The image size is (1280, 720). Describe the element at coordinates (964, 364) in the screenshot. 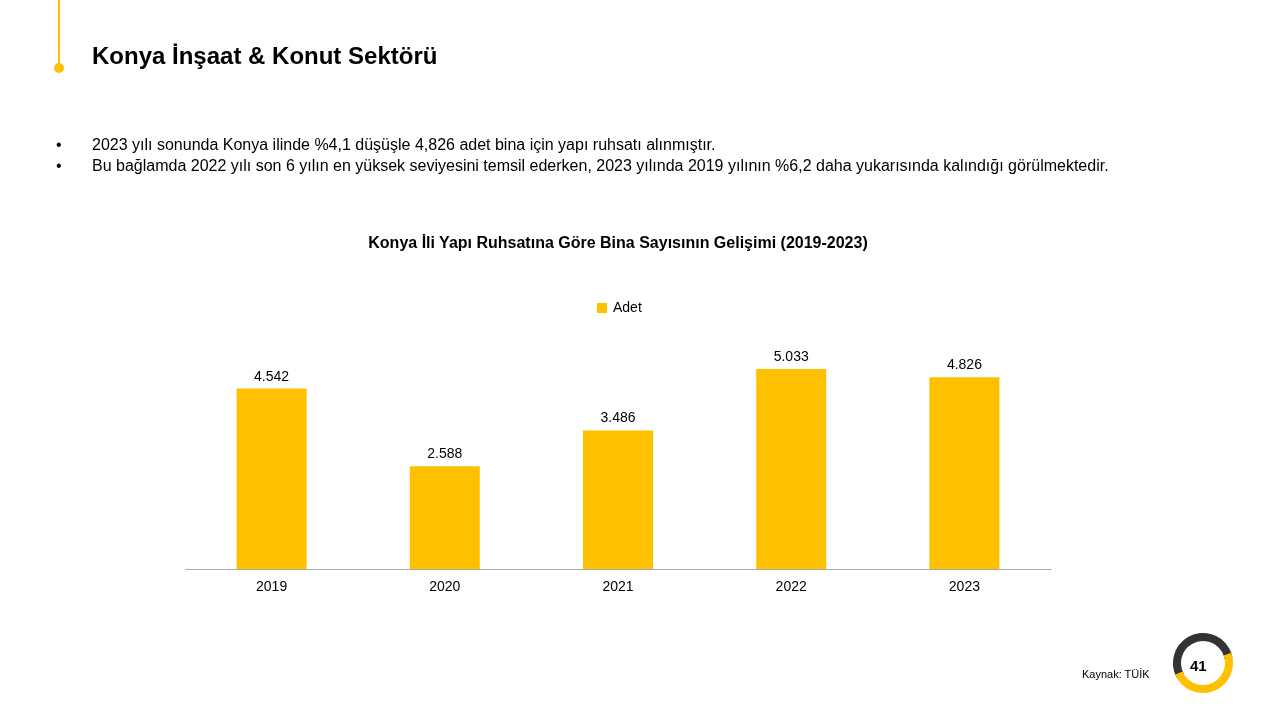

I see `data-label: 4.826` at that location.